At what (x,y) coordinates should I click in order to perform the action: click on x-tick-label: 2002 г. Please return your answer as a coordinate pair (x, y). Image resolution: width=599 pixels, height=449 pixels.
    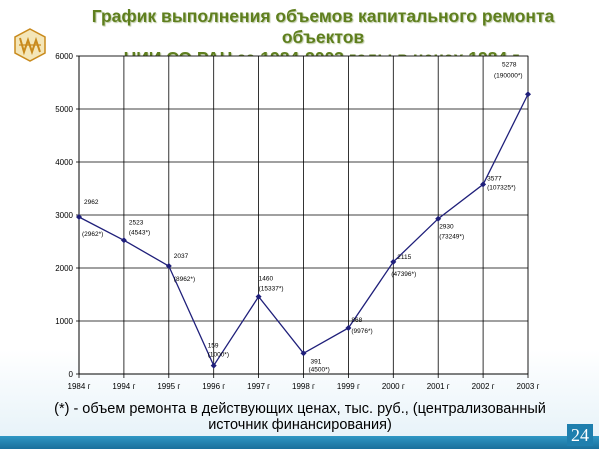
    Looking at the image, I should click on (483, 386).